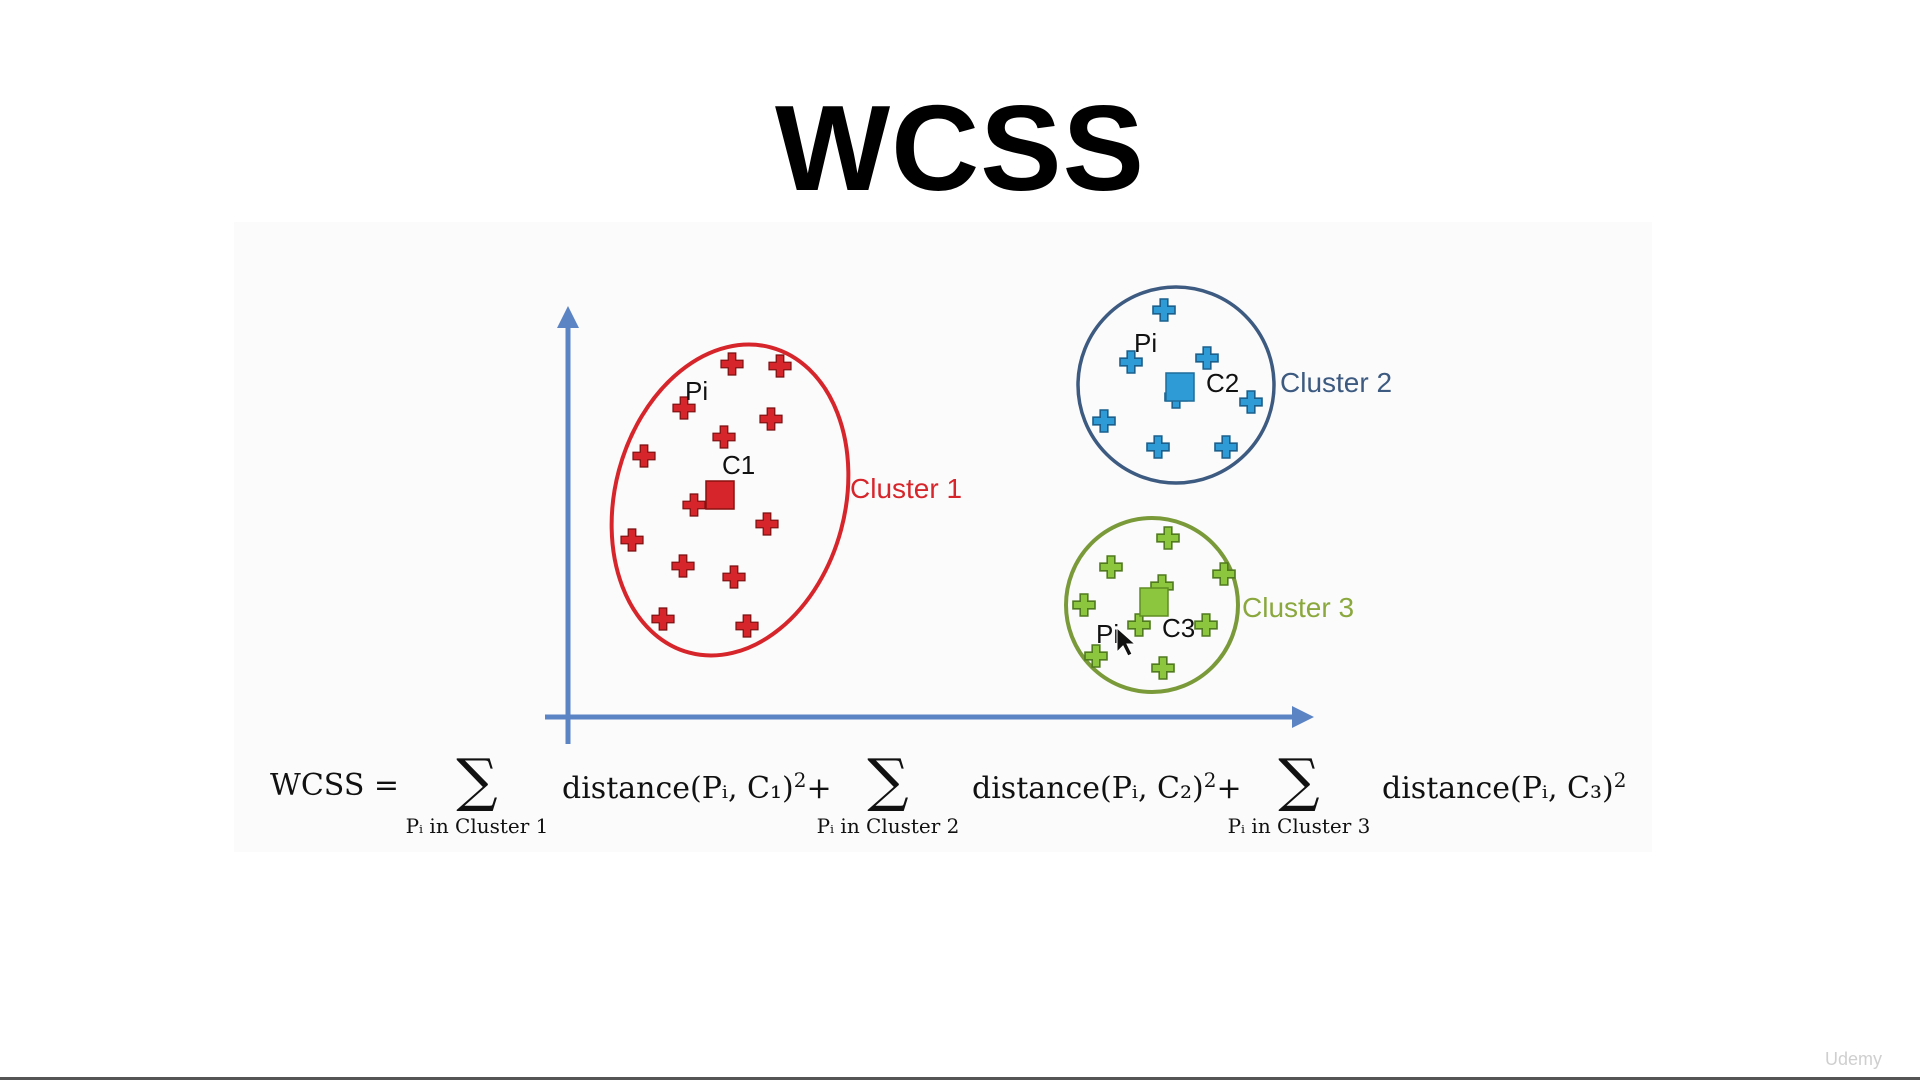  I want to click on cluster-3-centroid-label: C3, so click(1178, 628).